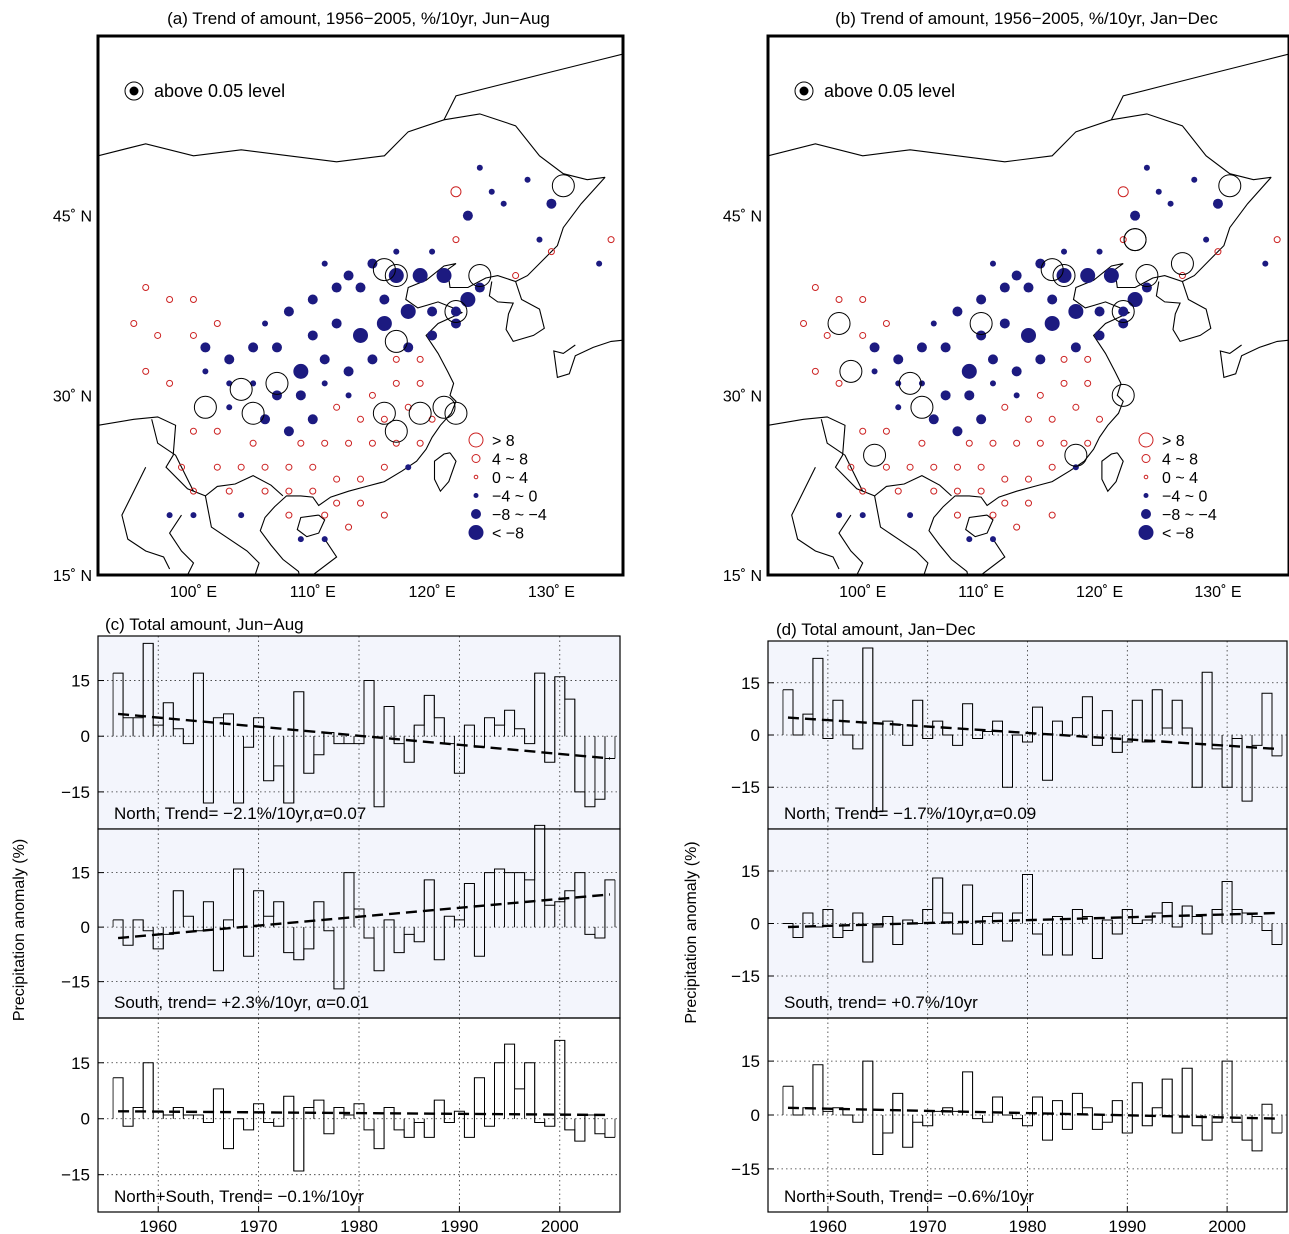 The image size is (1289, 1234). What do you see at coordinates (168, 1117) in the screenshot?
I see `anomaly-bar-1961` at bounding box center [168, 1117].